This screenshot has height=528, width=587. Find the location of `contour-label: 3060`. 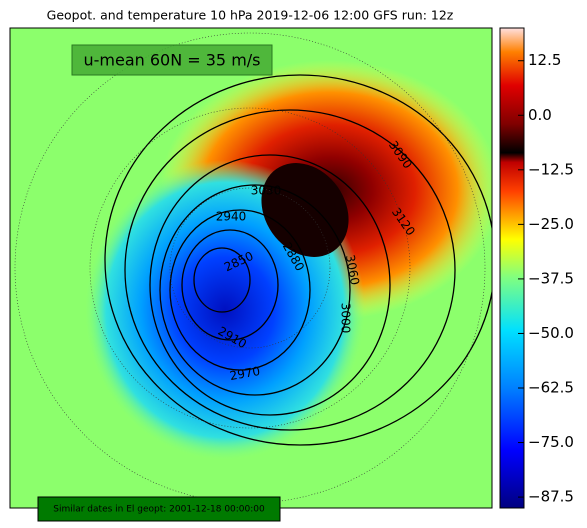

contour-label: 3060 is located at coordinates (352, 270).